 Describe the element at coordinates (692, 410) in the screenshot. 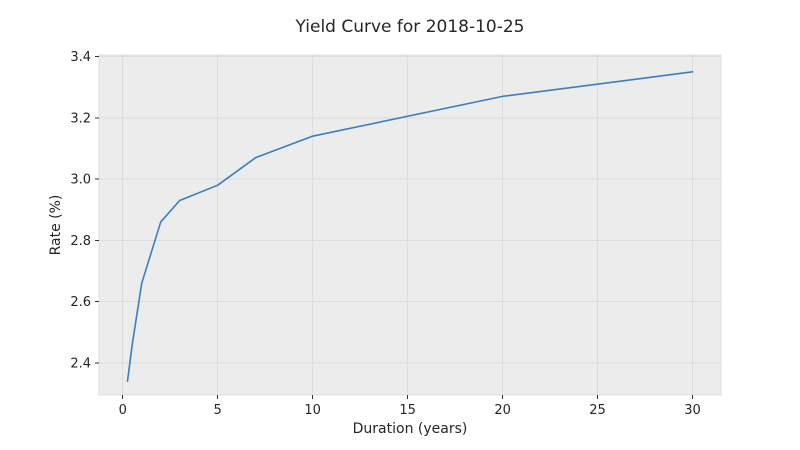

I see `x-tick-label: 30` at that location.